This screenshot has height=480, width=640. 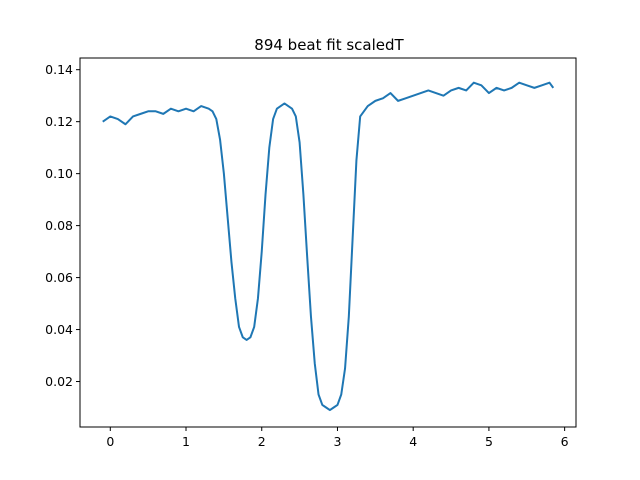 I want to click on y-tick-label: 0.08, so click(x=59, y=225).